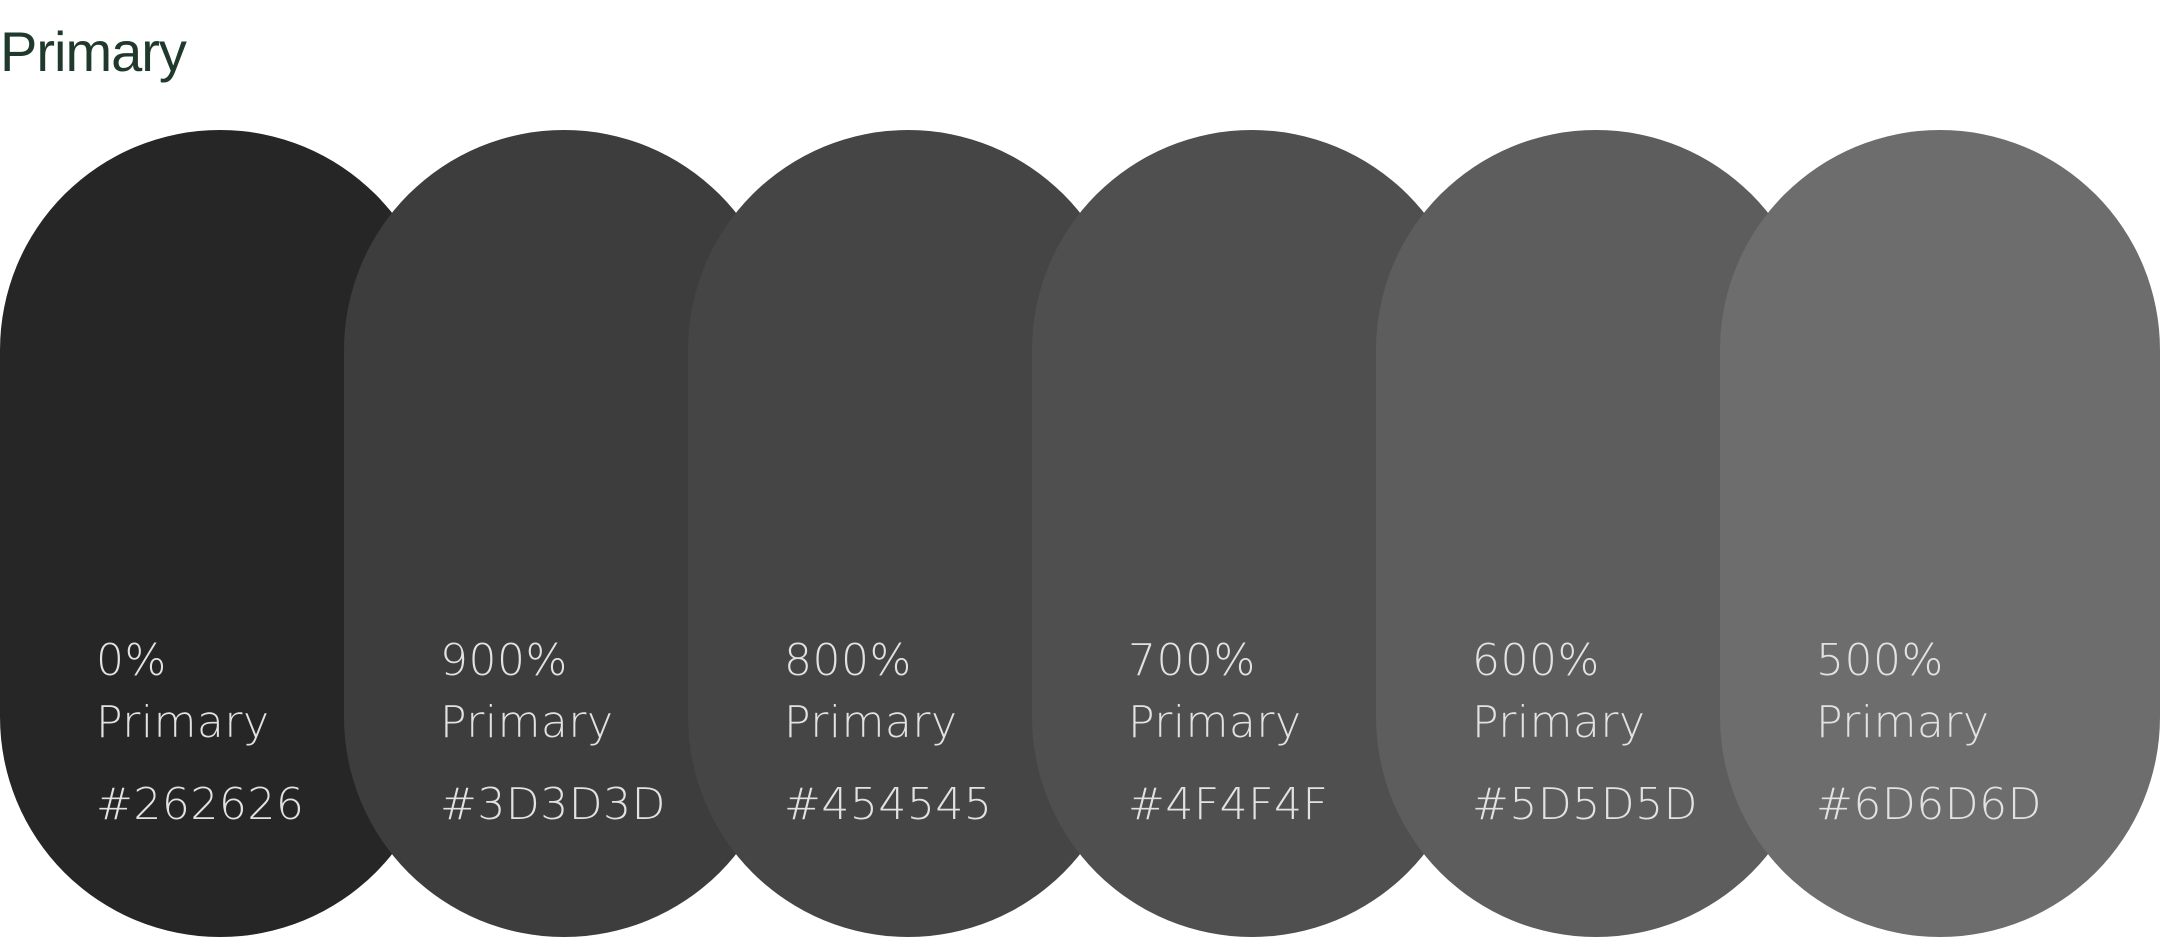 The image size is (2160, 937). Describe the element at coordinates (1929, 804) in the screenshot. I see `swatch-hex: #6D6D6D` at that location.